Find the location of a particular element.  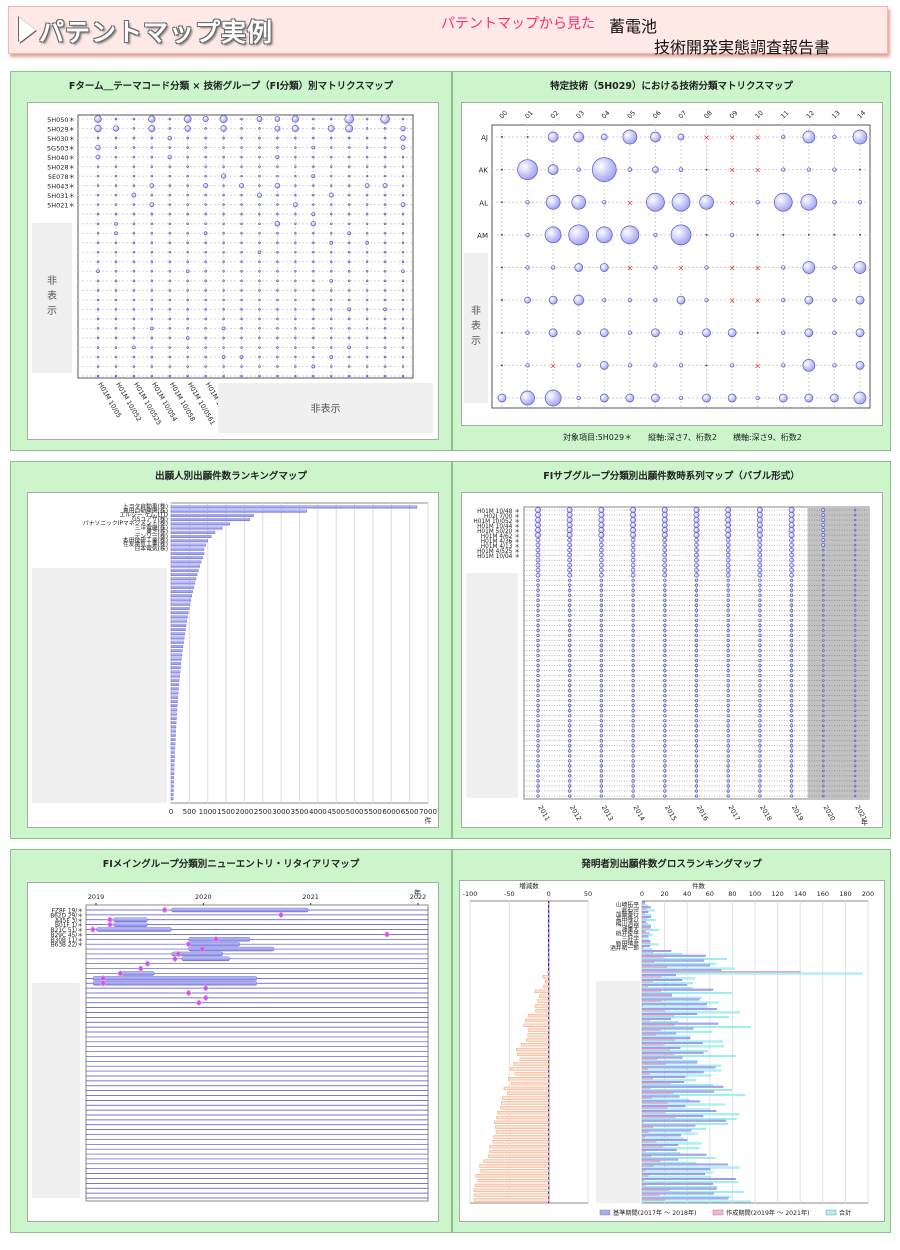

inventor-label: 山崎拓平 is located at coordinates (627, 905).